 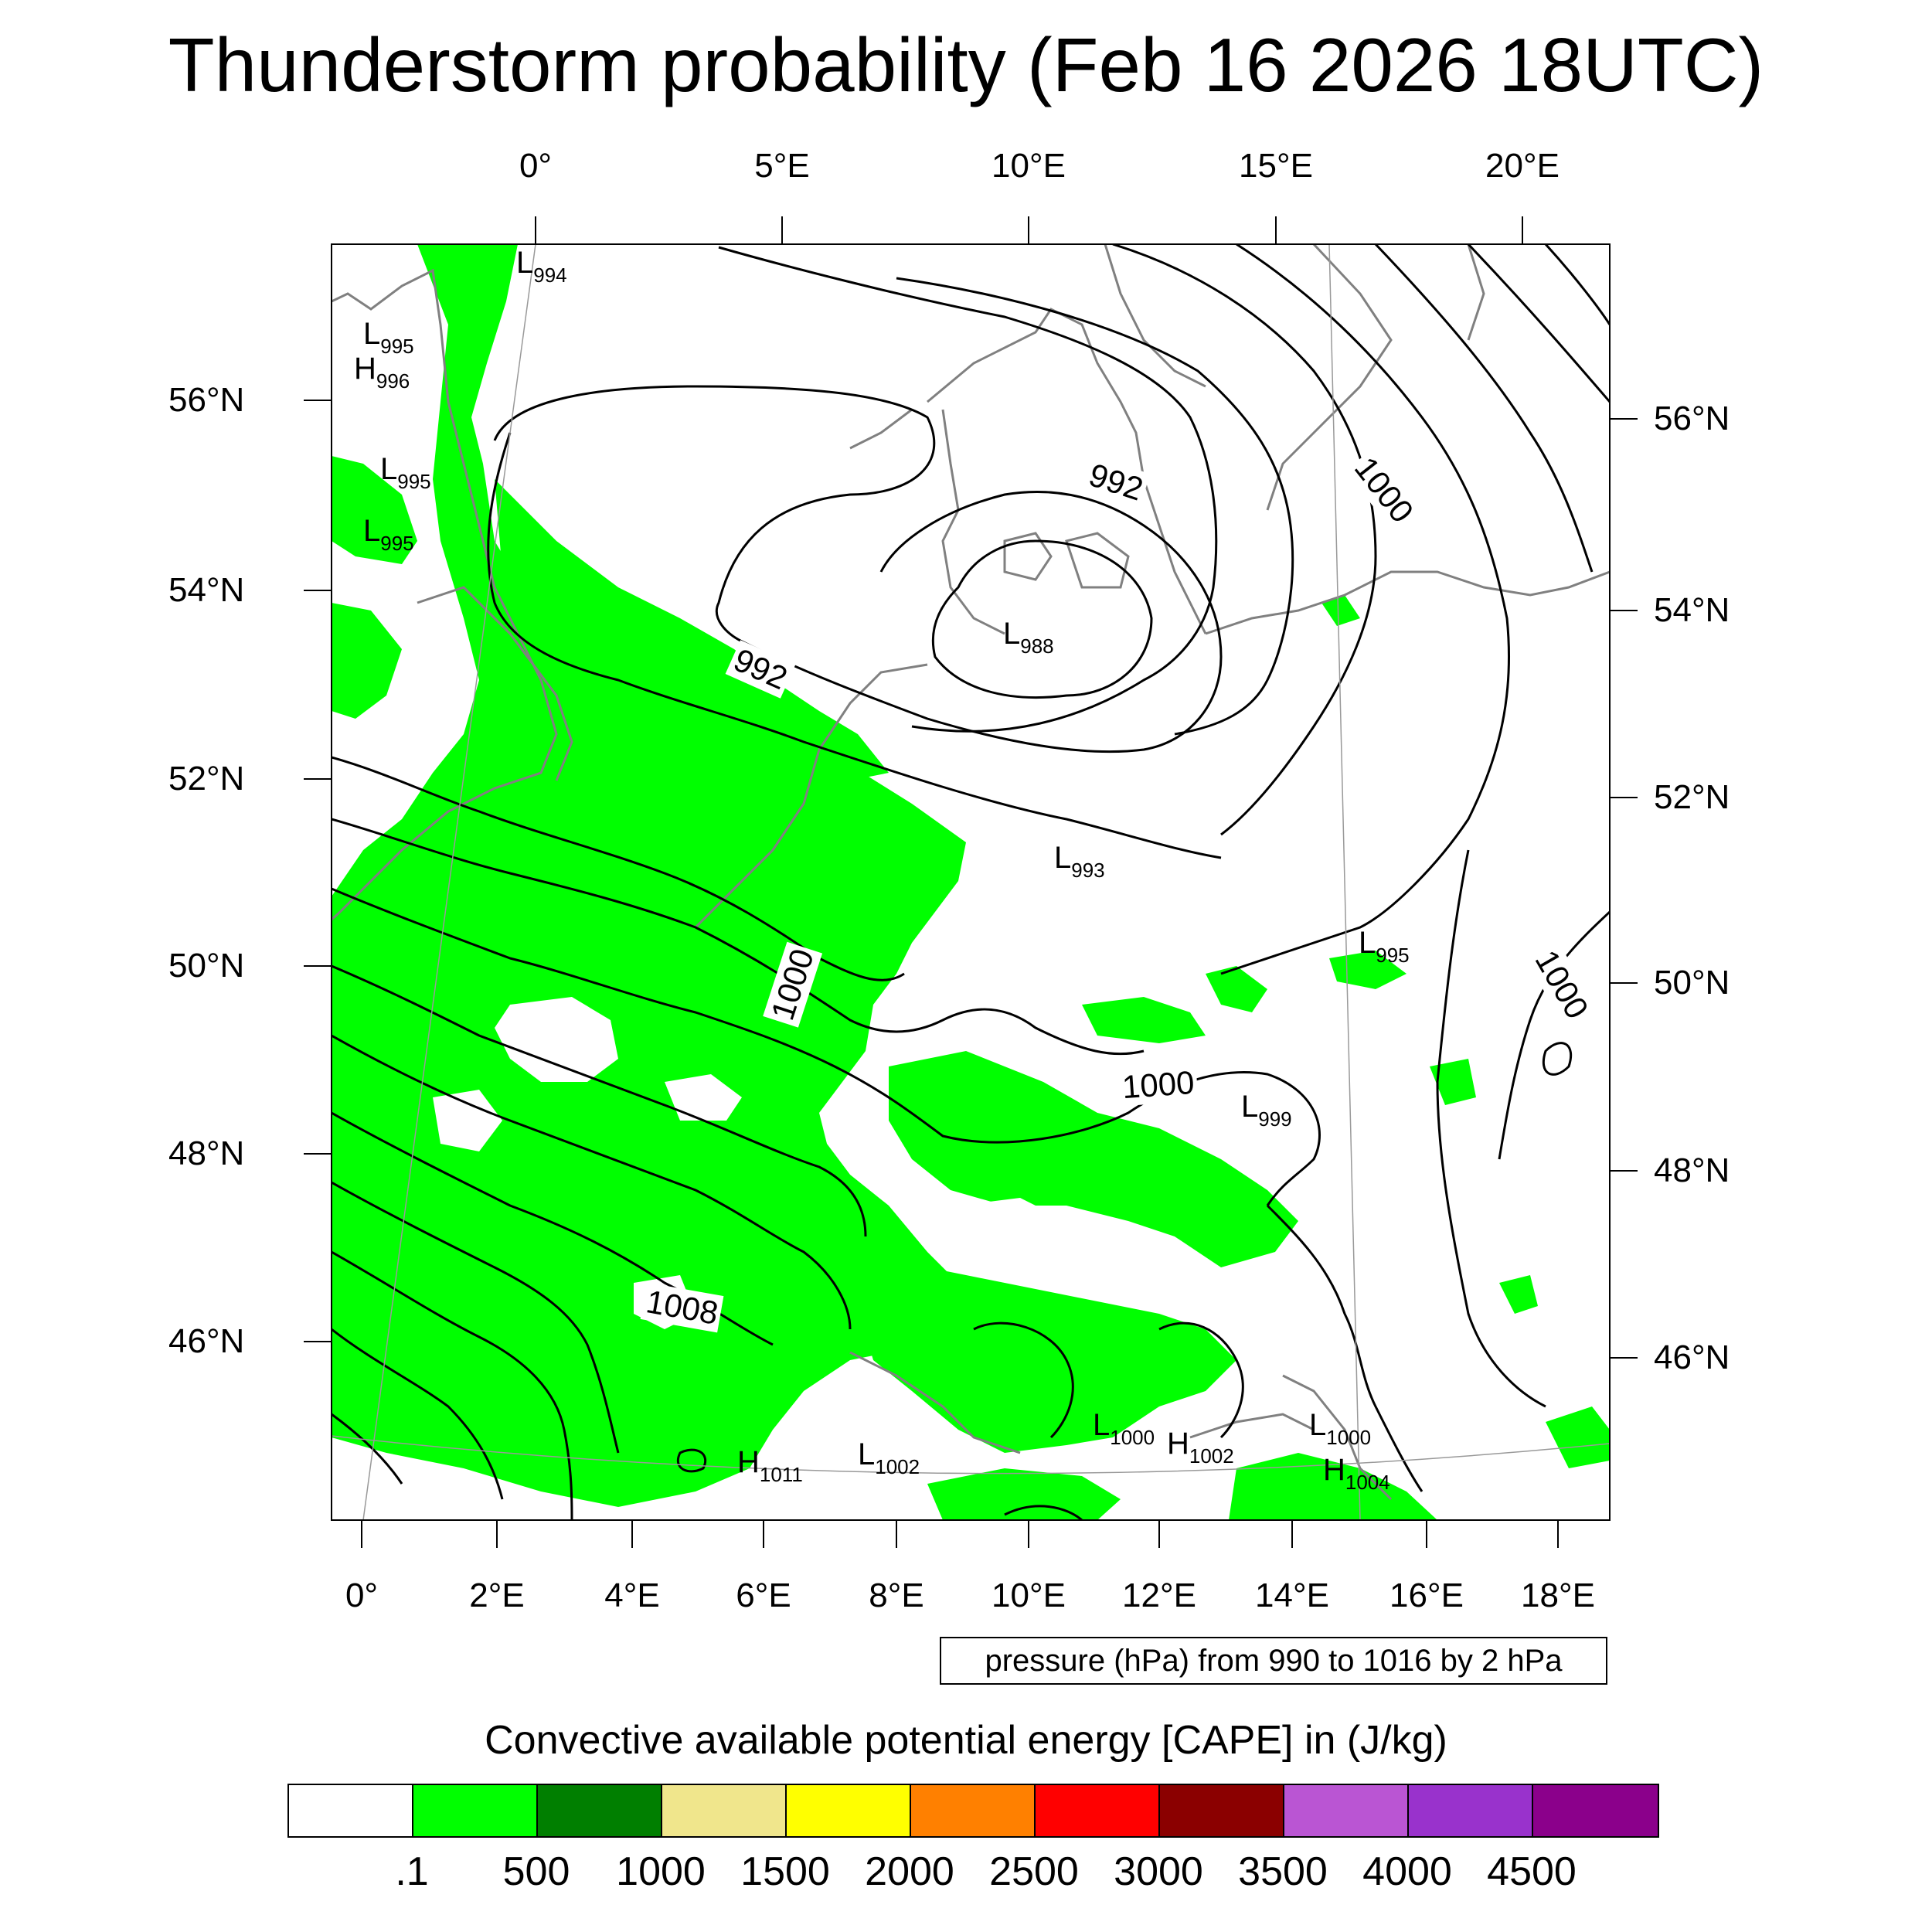 What do you see at coordinates (207, 779) in the screenshot?
I see `left-lat-label: 52°N` at bounding box center [207, 779].